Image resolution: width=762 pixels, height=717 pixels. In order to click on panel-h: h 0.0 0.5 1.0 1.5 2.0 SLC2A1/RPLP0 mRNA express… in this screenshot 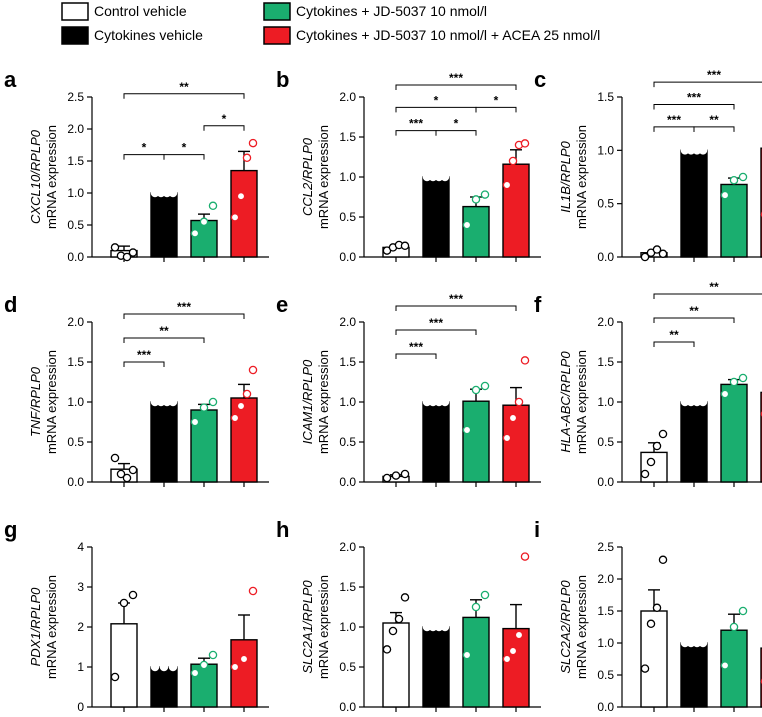, I will do `click(408, 615)`.